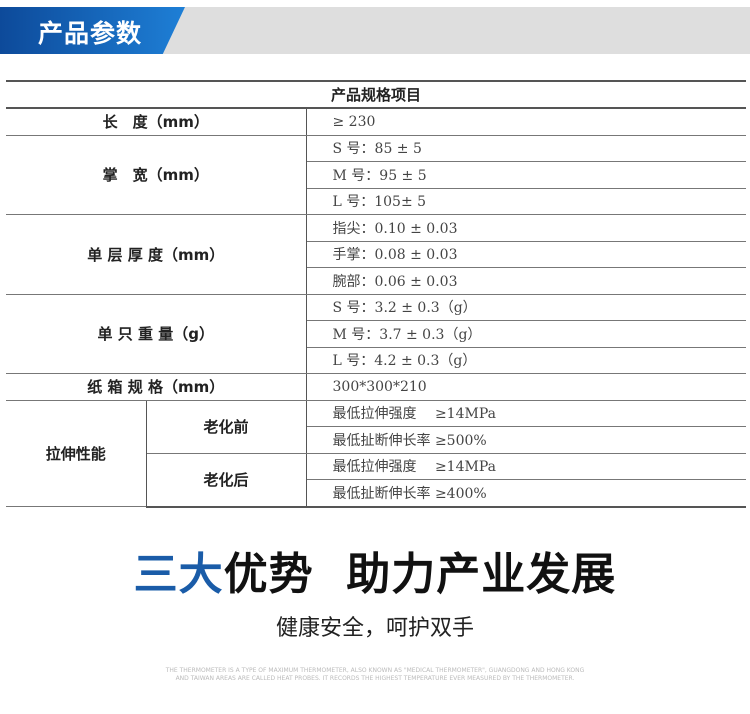  Describe the element at coordinates (76, 453) in the screenshot. I see `tensile-label: 拉伸性能` at that location.